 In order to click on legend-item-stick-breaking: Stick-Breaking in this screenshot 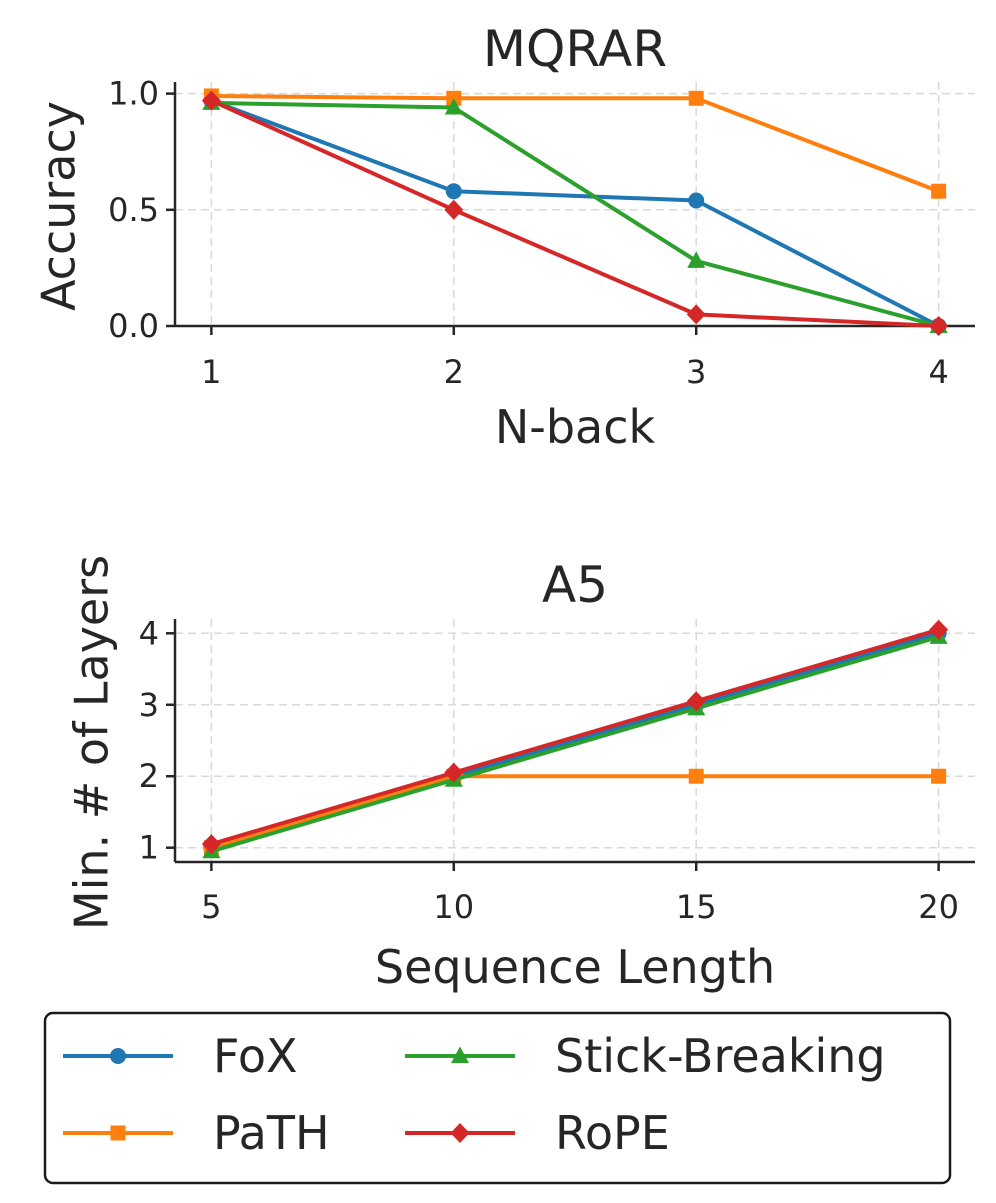, I will do `click(645, 1056)`.